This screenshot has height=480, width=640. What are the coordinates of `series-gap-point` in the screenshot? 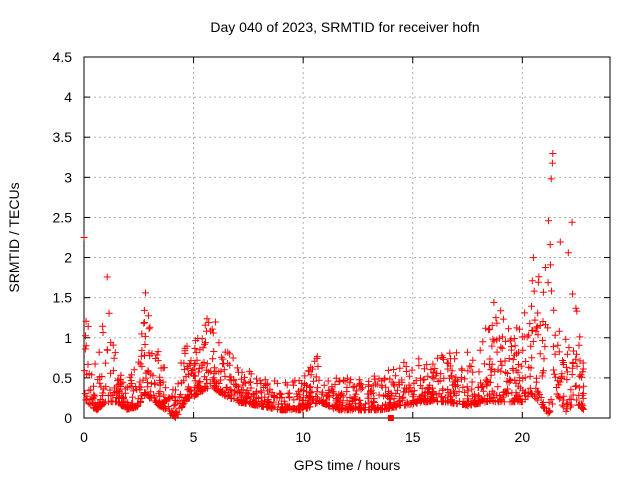 It's located at (390, 418).